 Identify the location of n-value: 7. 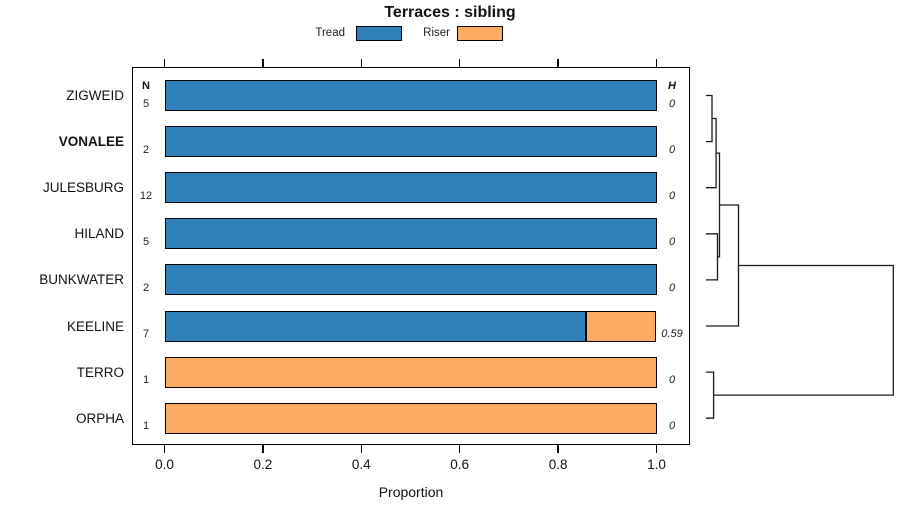
(146, 334).